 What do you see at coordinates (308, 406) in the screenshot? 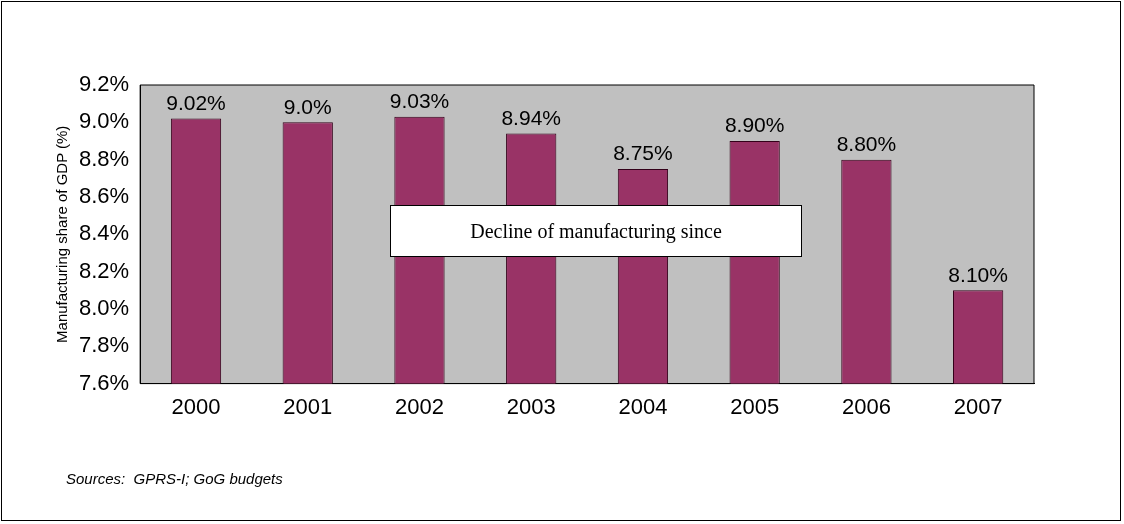
I see `x-tick-label: 2001` at bounding box center [308, 406].